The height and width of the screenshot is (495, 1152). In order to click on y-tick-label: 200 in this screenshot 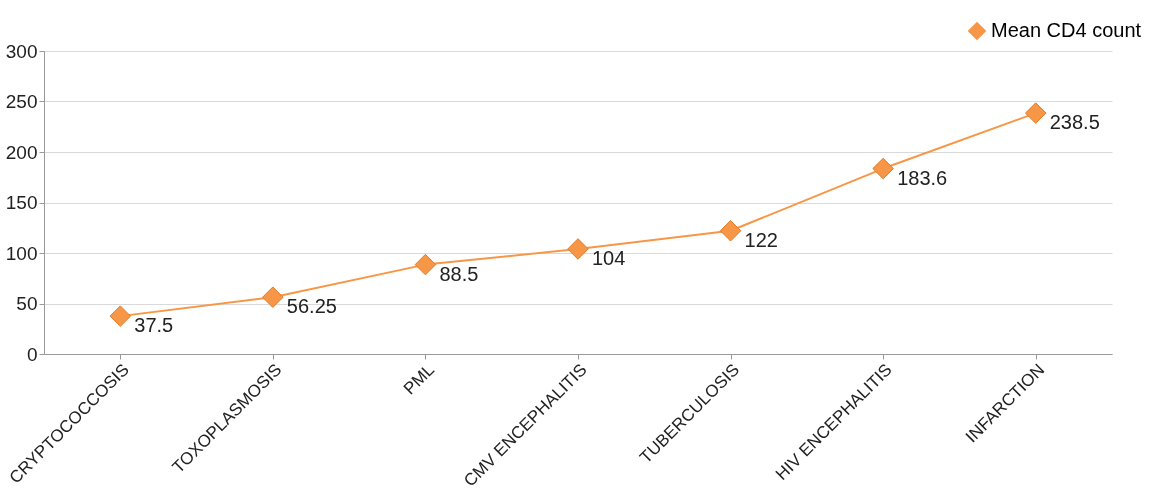, I will do `click(21, 152)`.